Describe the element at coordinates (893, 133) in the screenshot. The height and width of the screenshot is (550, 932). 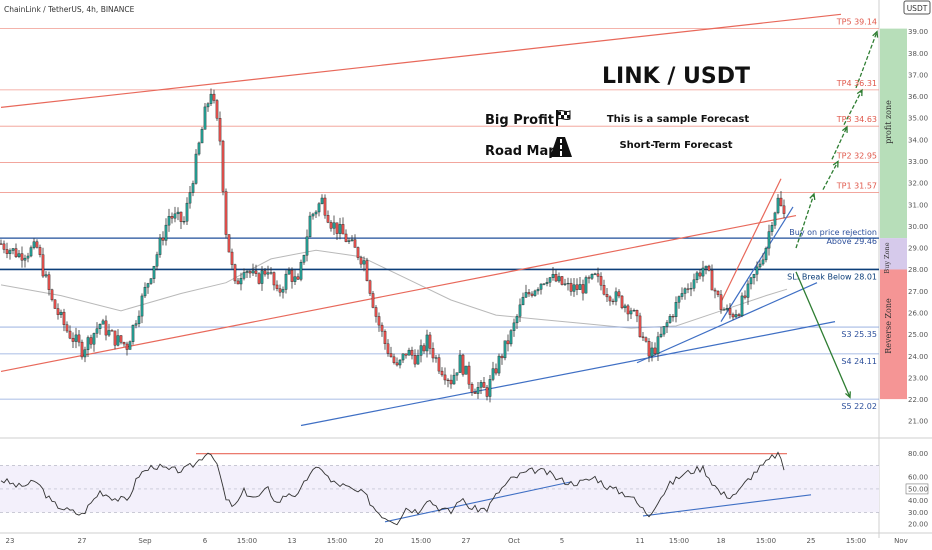
I see `profit-zone-band` at that location.